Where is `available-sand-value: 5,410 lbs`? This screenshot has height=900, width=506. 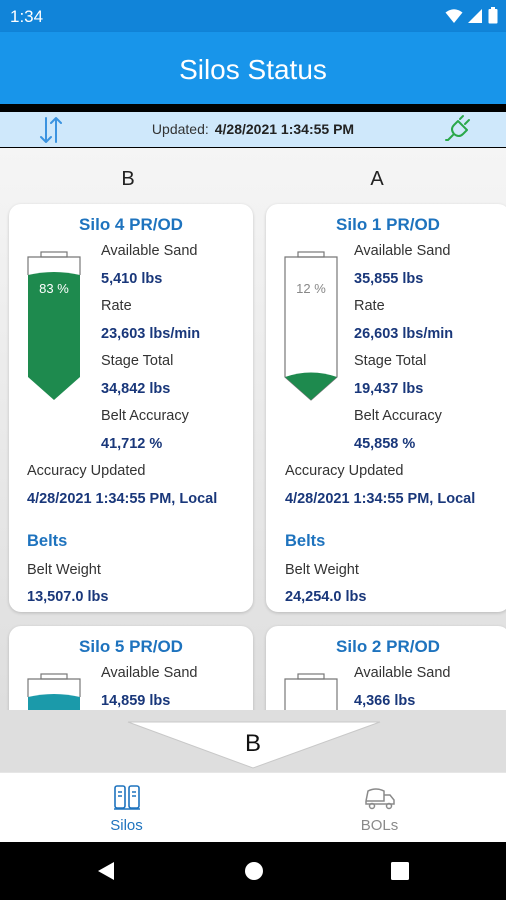 available-sand-value: 5,410 lbs is located at coordinates (132, 279).